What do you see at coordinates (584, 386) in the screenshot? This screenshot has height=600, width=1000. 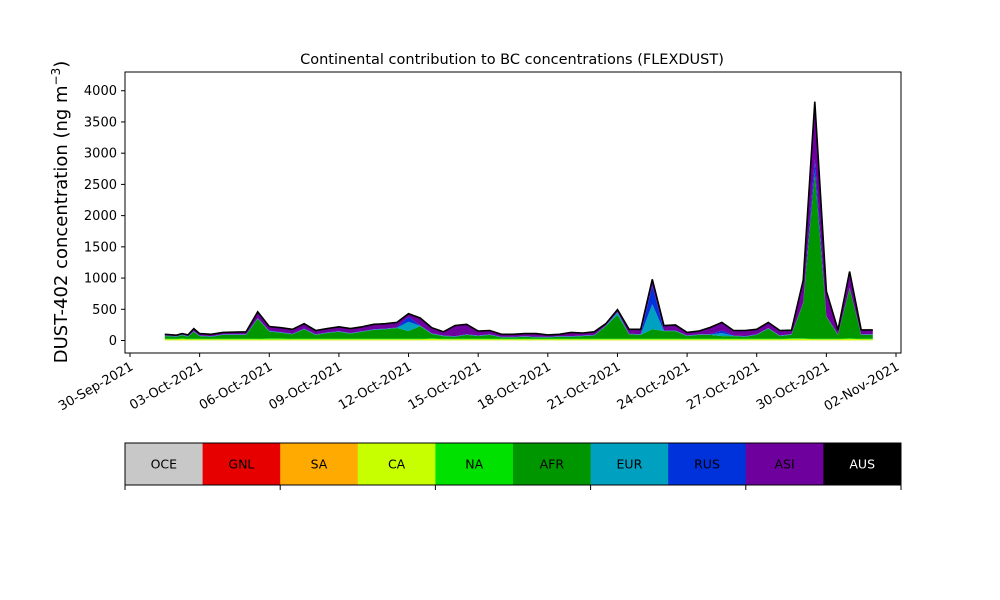 I see `x-tick-label: 21-Oct-2021` at bounding box center [584, 386].